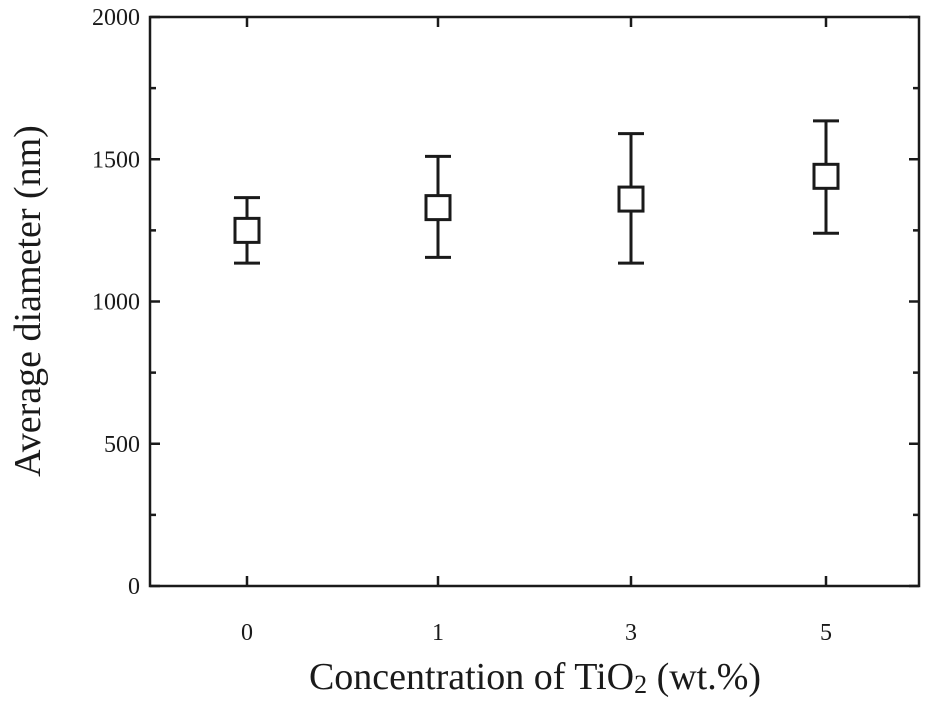 Image resolution: width=929 pixels, height=703 pixels. I want to click on x-tick-label: 1, so click(438, 633).